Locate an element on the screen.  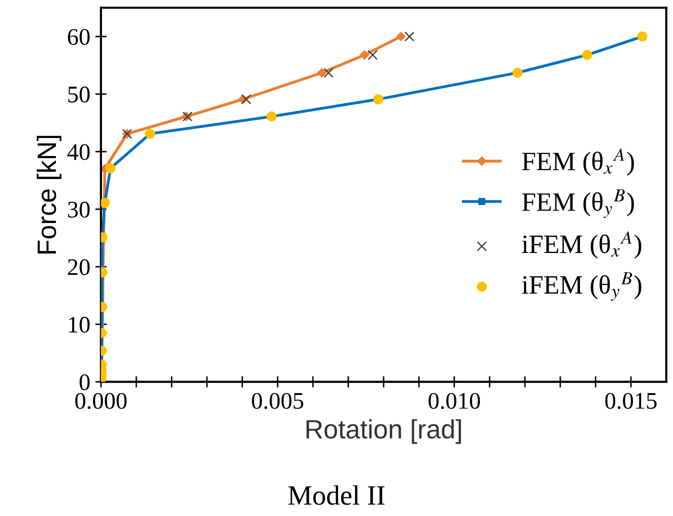
y-tick-label: 50 is located at coordinates (79, 94).